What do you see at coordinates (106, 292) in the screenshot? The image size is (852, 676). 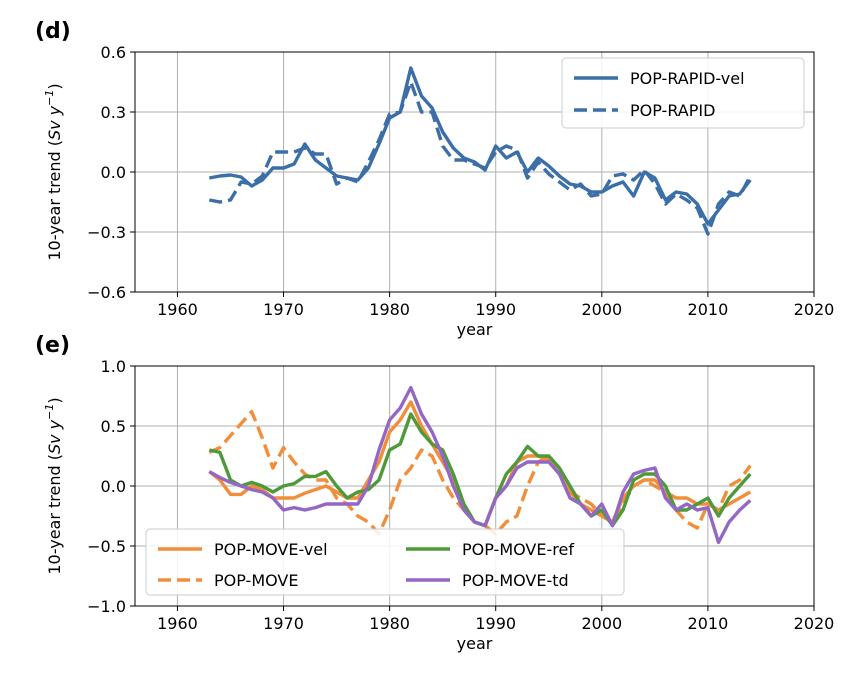 I see `y-tick-label: −0.6` at bounding box center [106, 292].